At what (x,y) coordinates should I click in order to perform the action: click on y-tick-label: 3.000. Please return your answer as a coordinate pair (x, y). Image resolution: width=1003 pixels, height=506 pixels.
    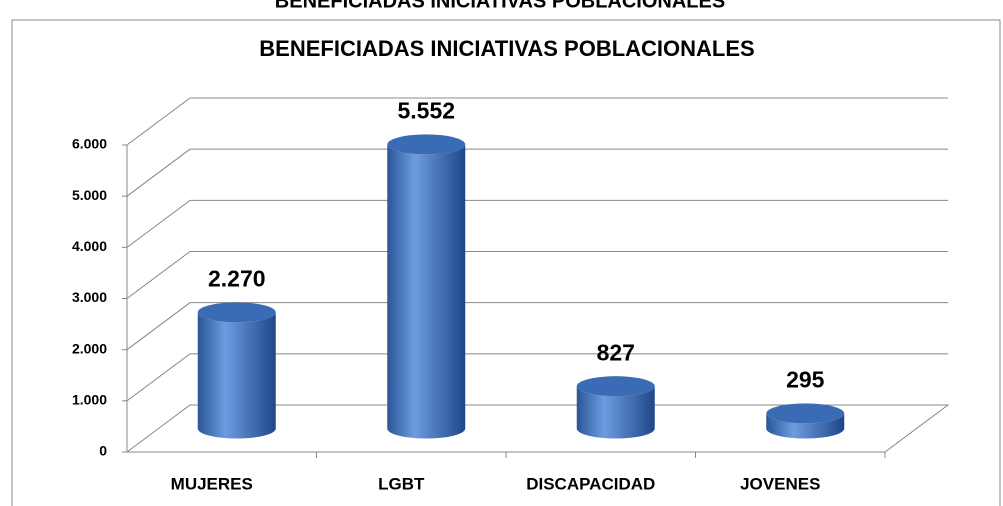
    Looking at the image, I should click on (89, 297).